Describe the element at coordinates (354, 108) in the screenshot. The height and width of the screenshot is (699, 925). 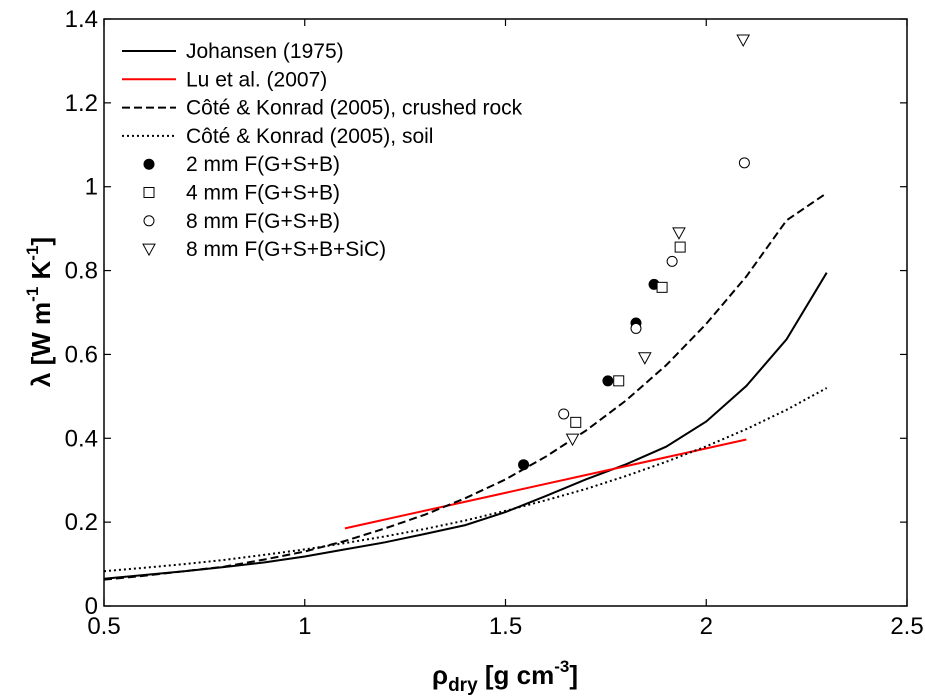
I see `legend-label-c-t-konrad-2005-crushed-rock: Côté & Konrad (2005), crushed rock` at that location.